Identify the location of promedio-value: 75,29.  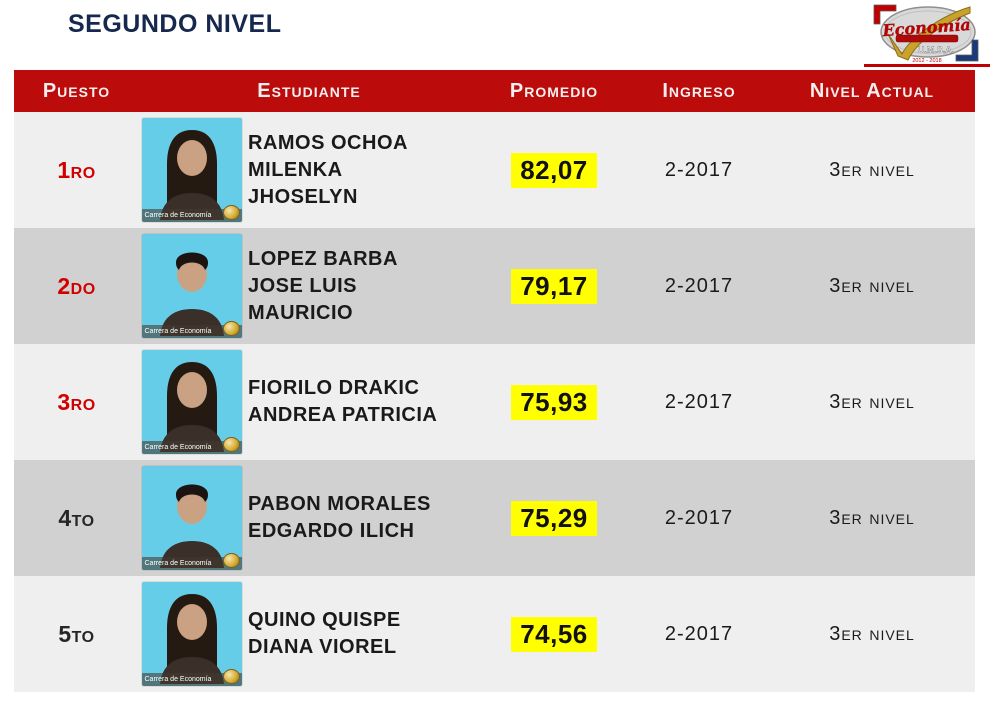
(554, 518).